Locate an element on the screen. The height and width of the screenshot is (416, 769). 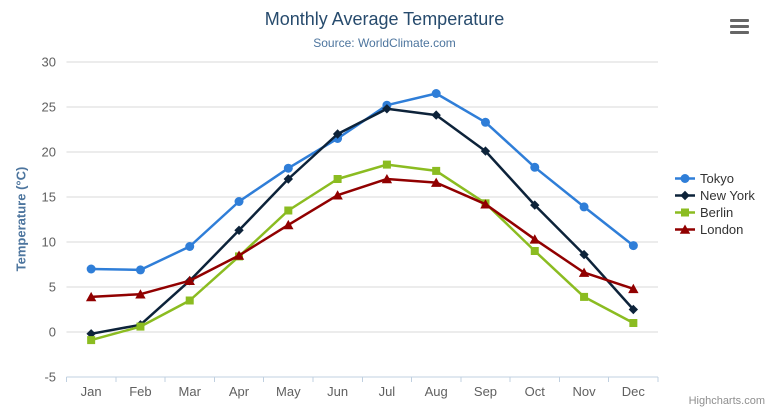
x-tick-label: Nov is located at coordinates (585, 391).